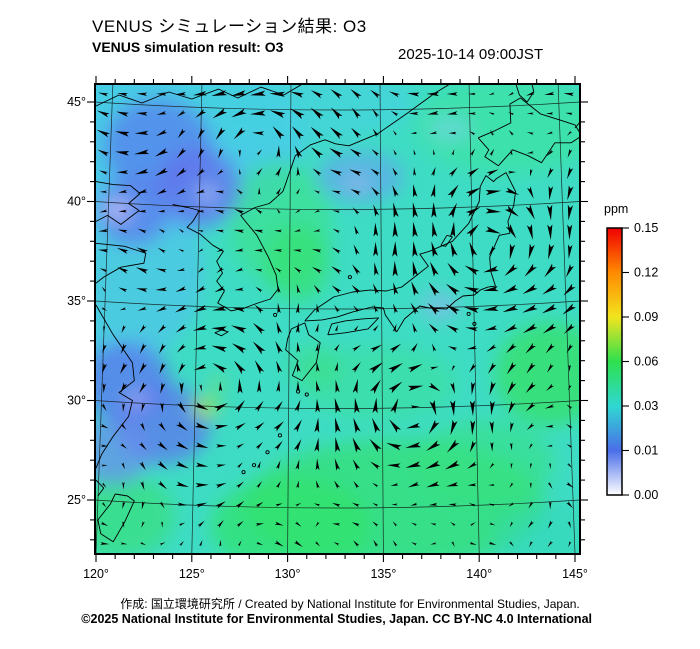 The image size is (700, 649). Describe the element at coordinates (646, 451) in the screenshot. I see `colorbar-tick-label: 0.01` at that location.